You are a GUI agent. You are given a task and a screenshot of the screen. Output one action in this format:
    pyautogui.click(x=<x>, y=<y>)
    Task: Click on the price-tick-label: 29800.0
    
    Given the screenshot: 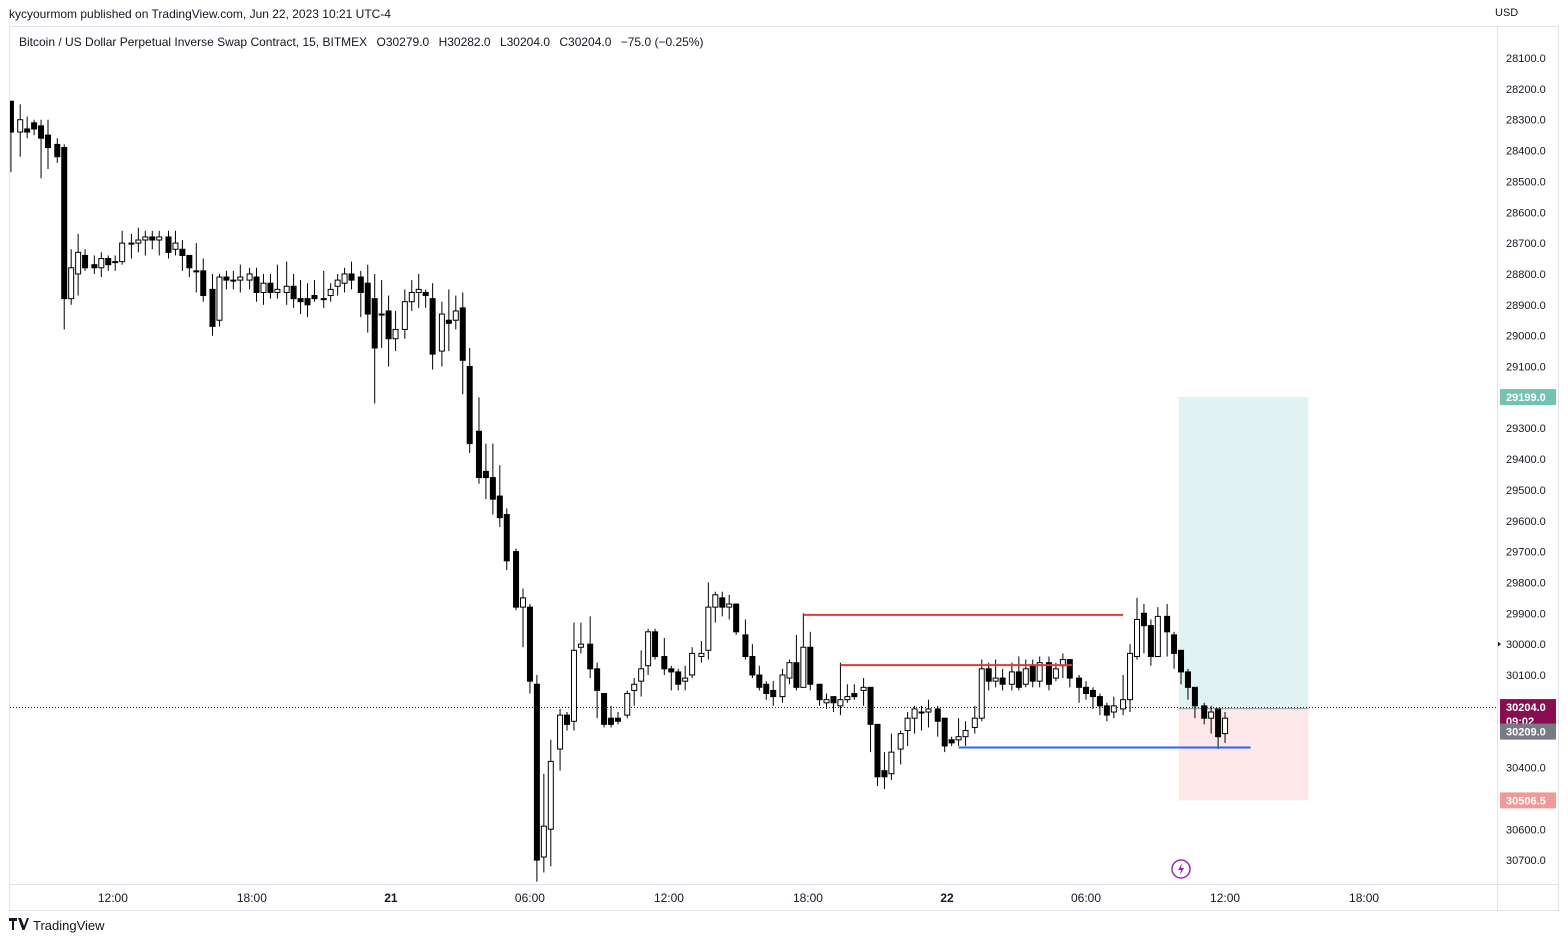 What is the action you would take?
    pyautogui.click(x=1526, y=583)
    